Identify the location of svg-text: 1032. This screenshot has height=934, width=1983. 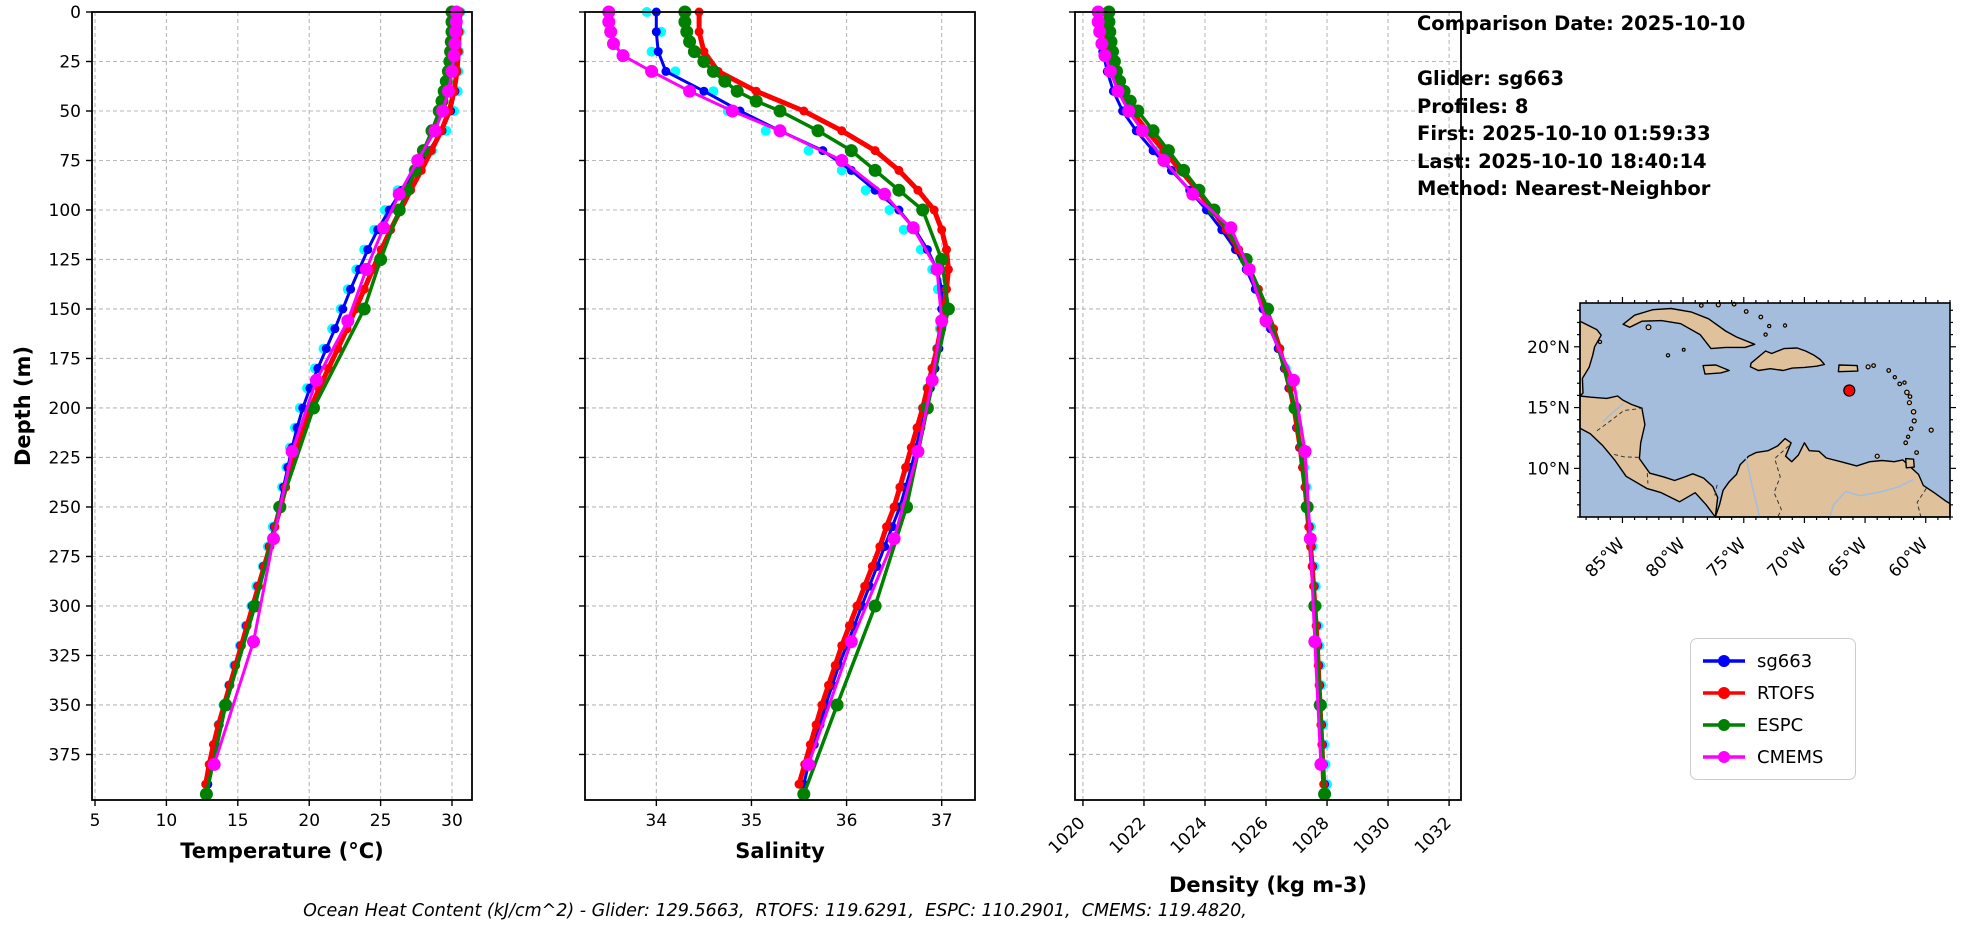
(1433, 835).